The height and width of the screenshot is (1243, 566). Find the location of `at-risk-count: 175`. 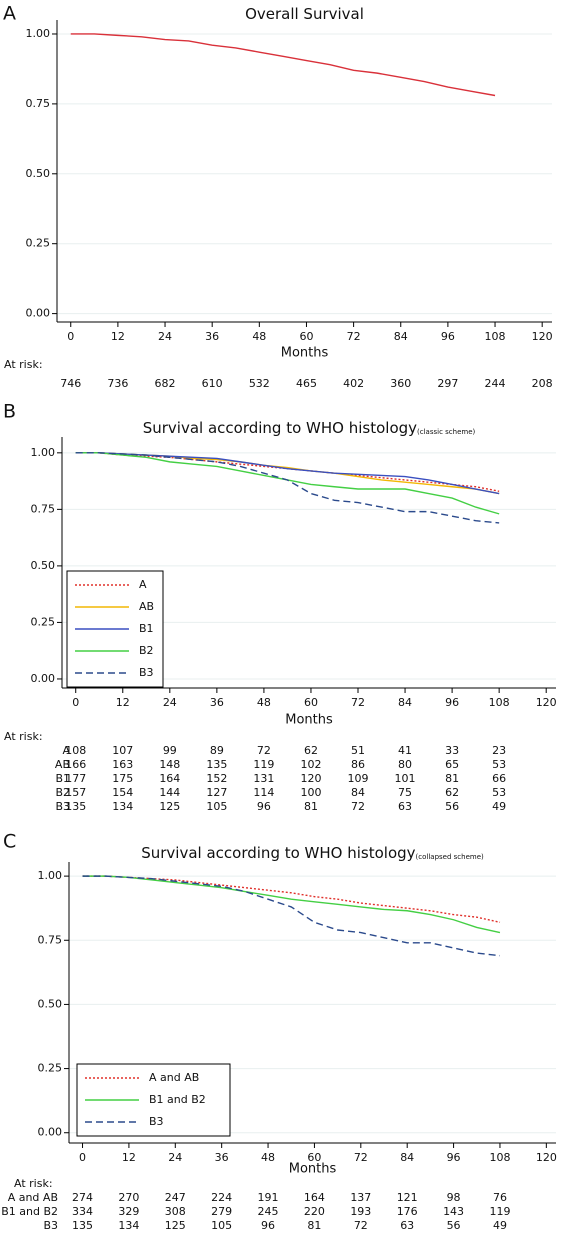

at-risk-count: 175 is located at coordinates (122, 778).